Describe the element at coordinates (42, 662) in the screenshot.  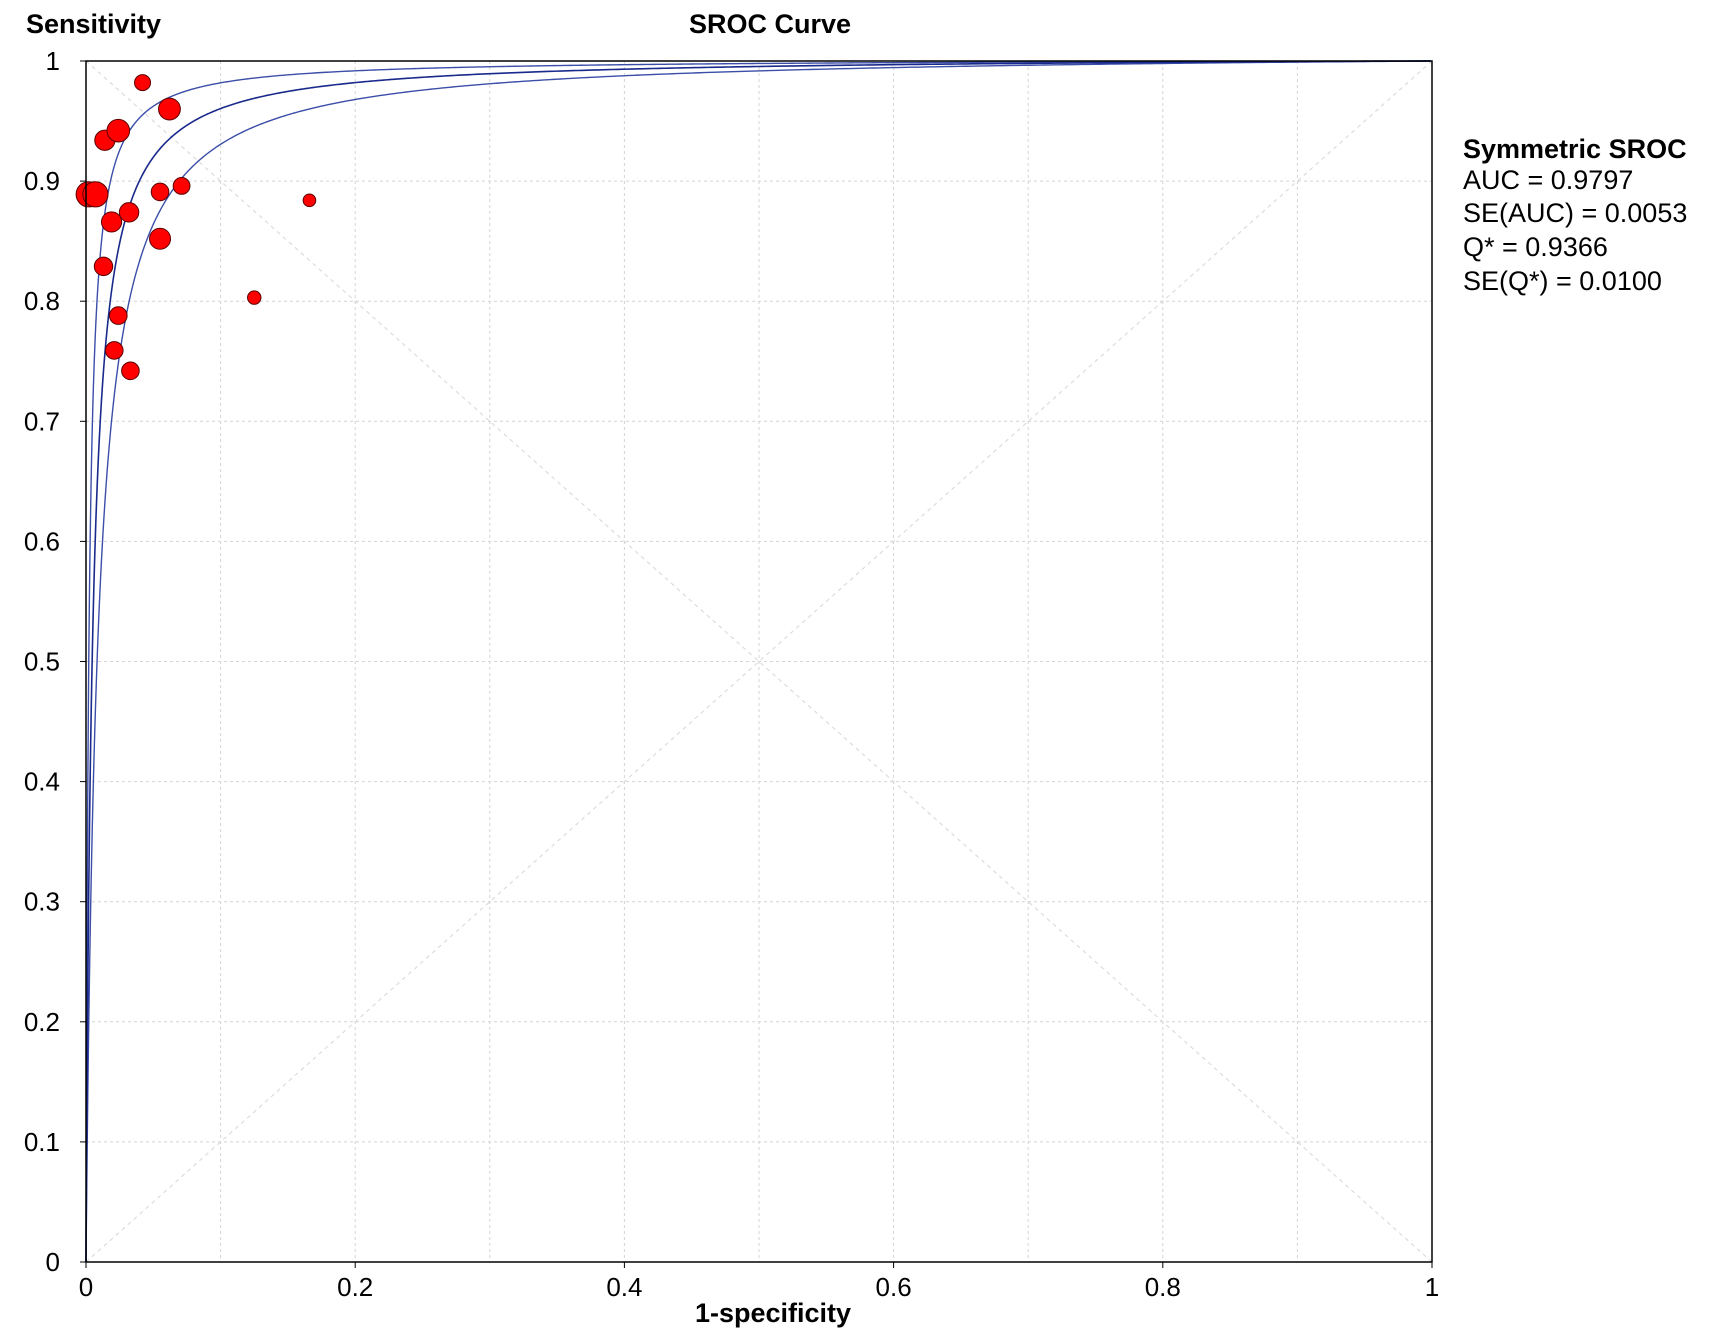
I see `y-tick-label: 0.5` at that location.